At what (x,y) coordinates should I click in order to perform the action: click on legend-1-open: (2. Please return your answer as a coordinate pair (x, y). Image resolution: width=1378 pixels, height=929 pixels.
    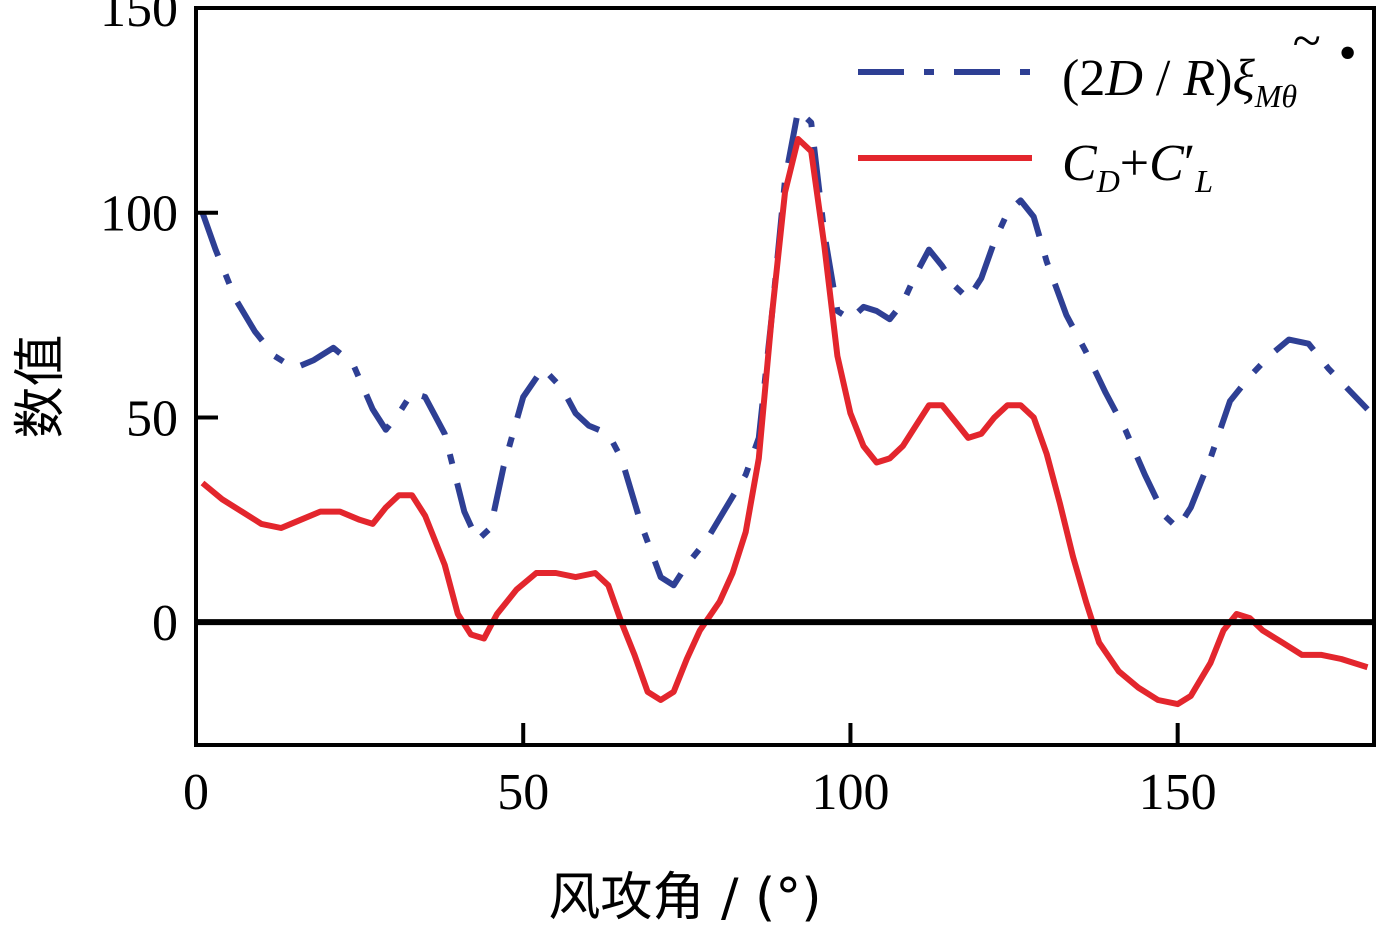
    Looking at the image, I should click on (1083, 78).